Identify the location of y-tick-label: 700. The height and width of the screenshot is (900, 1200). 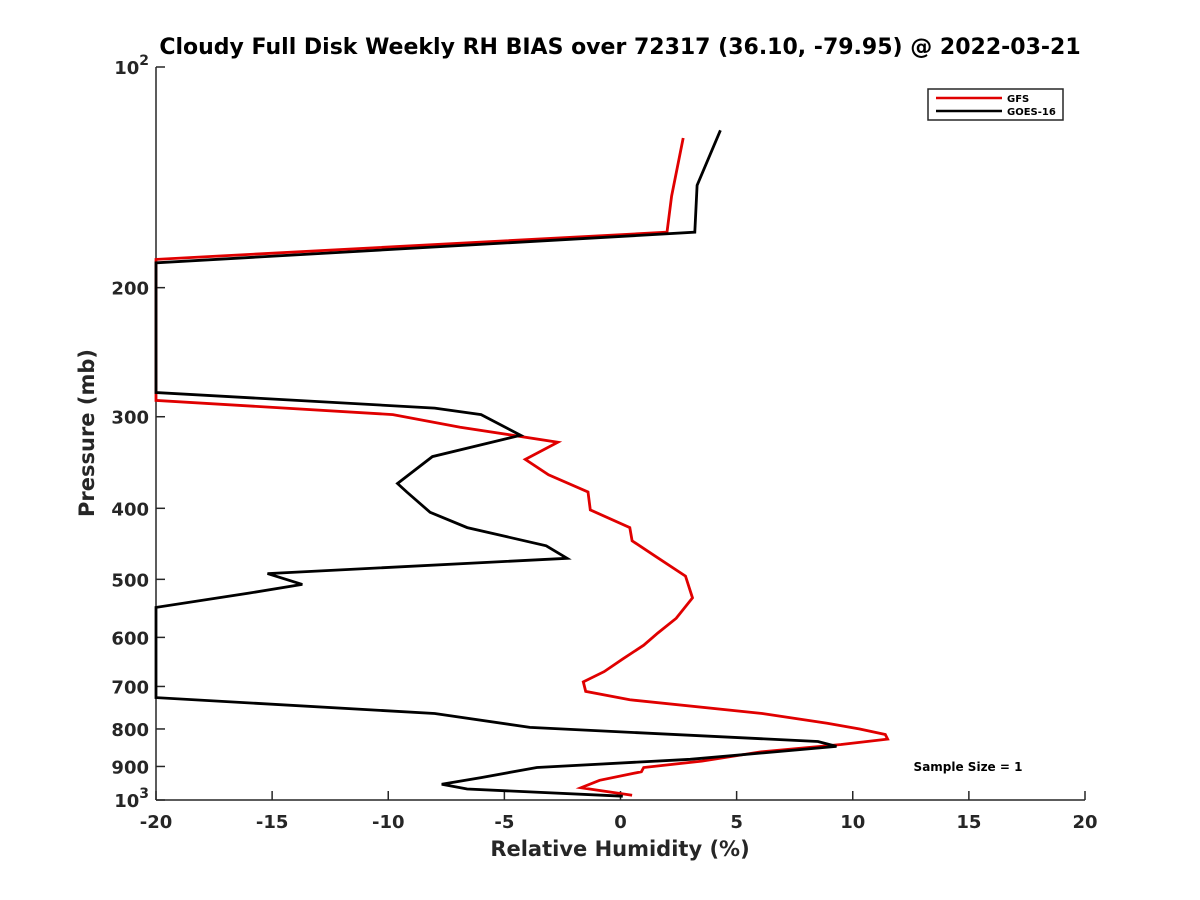
(130, 687).